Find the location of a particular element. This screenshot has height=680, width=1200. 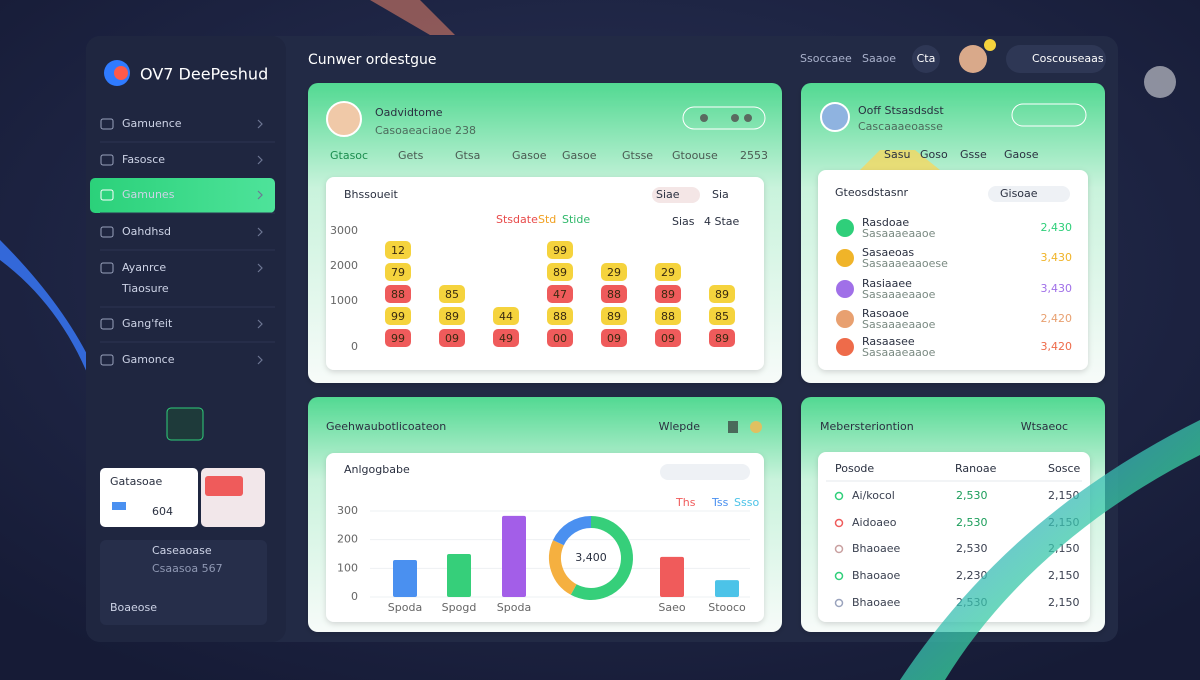

card-title: Mebersteriontion is located at coordinates (867, 426).